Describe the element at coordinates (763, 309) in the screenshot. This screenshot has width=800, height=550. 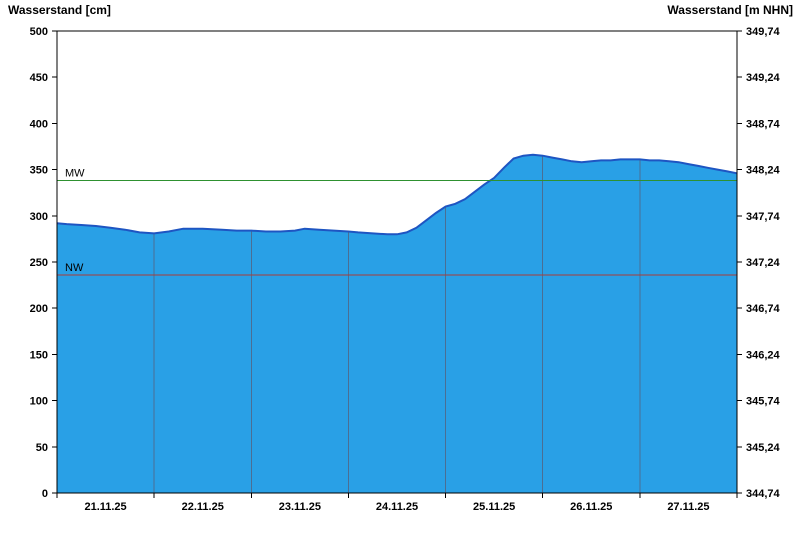
I see `svg-text: 346,74` at that location.